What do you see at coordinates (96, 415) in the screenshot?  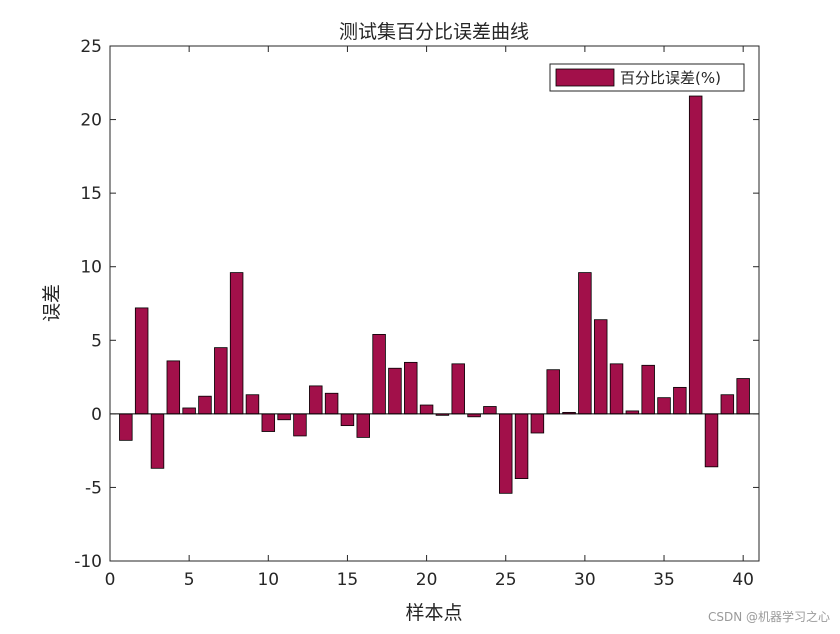 I see `y-tick-label: 0` at bounding box center [96, 415].